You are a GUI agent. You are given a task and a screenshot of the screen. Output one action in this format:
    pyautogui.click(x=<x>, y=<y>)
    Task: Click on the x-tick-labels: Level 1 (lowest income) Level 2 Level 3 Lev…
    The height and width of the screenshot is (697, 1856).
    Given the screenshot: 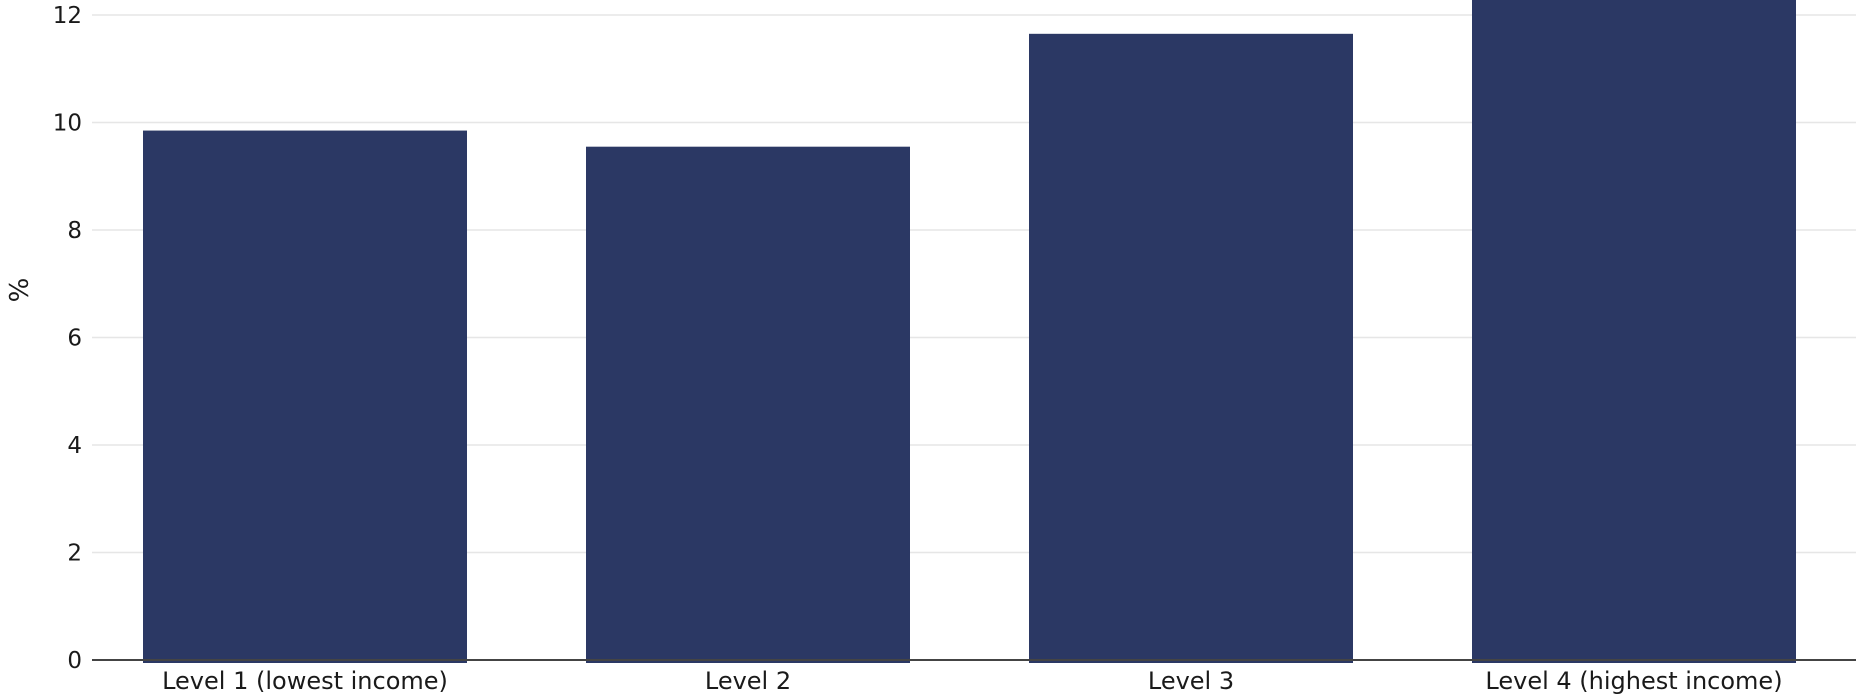 What is the action you would take?
    pyautogui.click(x=972, y=681)
    